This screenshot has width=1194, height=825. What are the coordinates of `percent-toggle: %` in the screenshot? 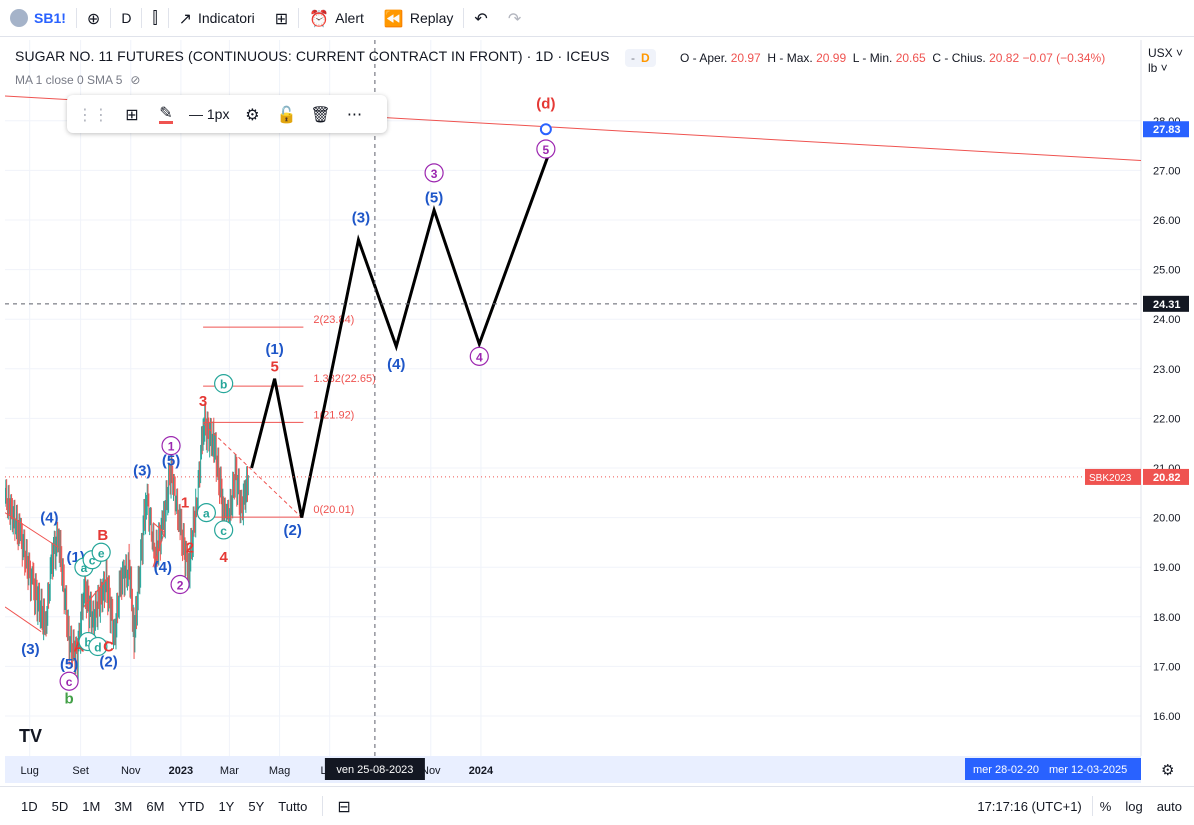 It's located at (1105, 806).